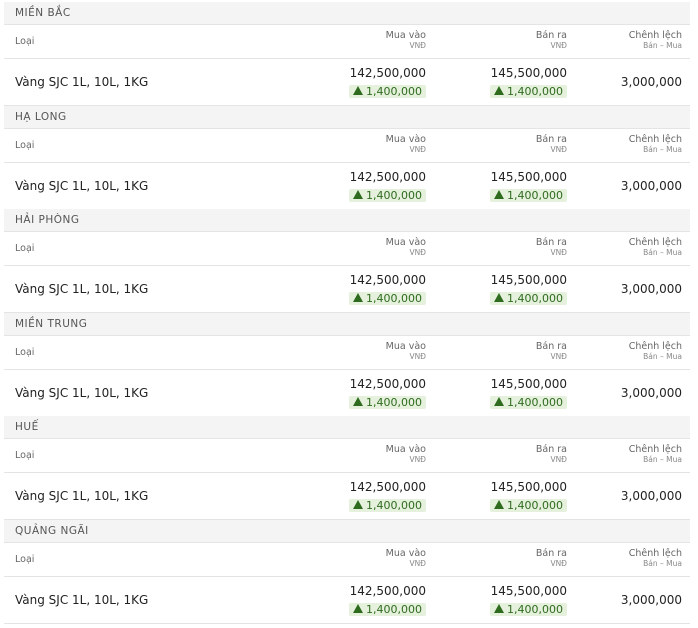 The image size is (698, 628). Describe the element at coordinates (347, 220) in the screenshot. I see `region-name: HẢI PHÒNG` at that location.